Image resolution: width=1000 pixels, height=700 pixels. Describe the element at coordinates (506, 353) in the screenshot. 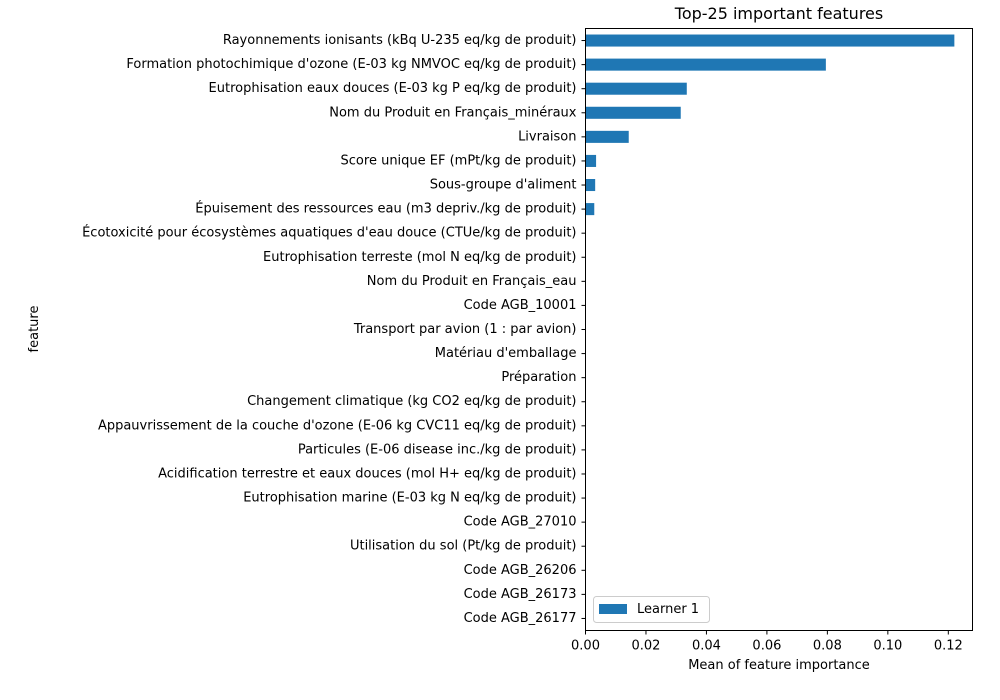

I see `y-tick-label: Matériau d'emballage` at that location.